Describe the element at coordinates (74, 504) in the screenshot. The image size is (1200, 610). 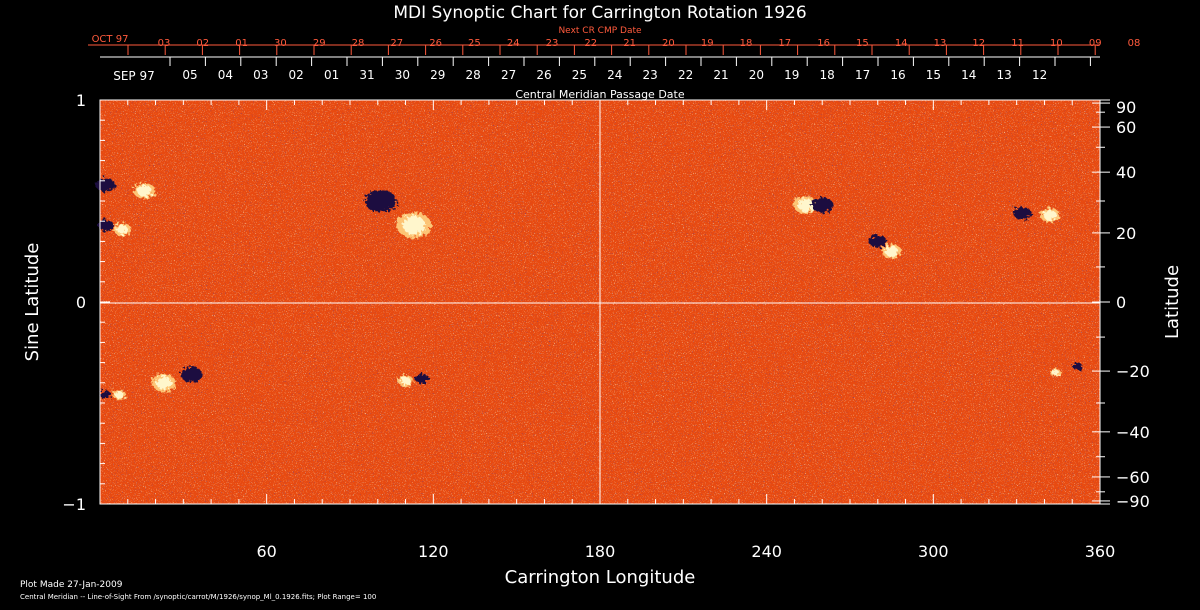
I see `y-tick-label: −1` at that location.